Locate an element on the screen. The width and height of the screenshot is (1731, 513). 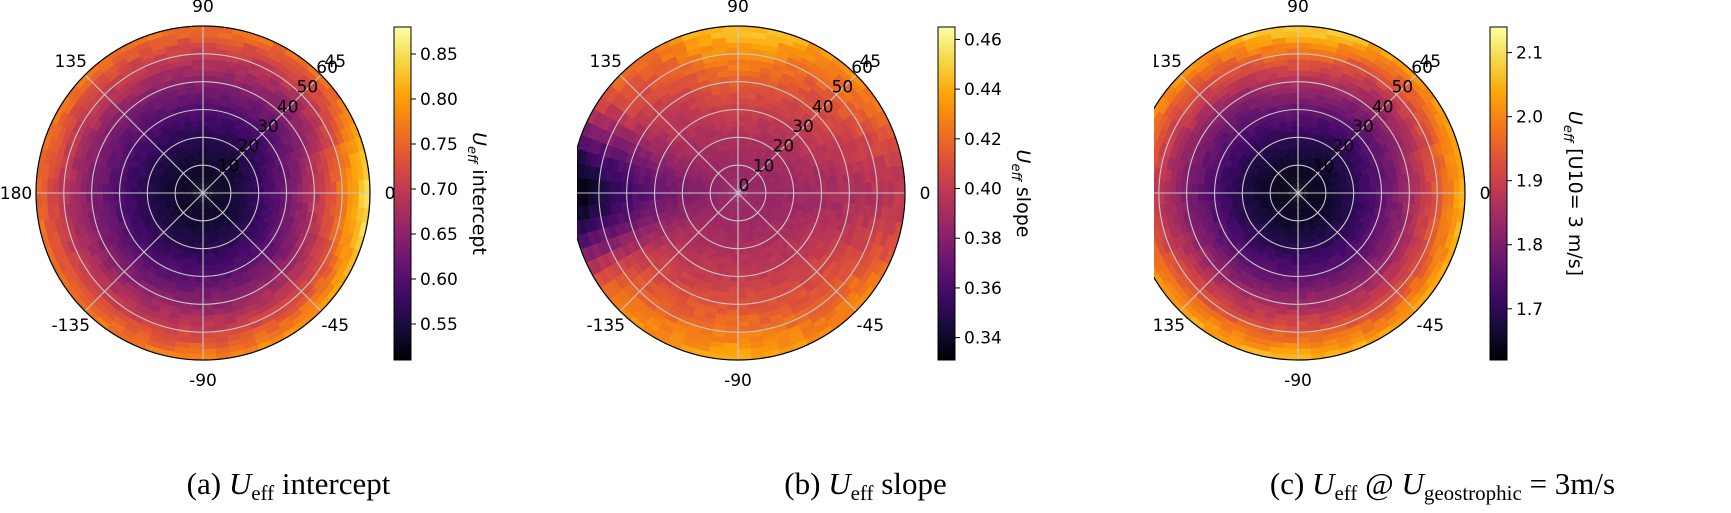
angle-tick-label: 135 is located at coordinates (606, 62).